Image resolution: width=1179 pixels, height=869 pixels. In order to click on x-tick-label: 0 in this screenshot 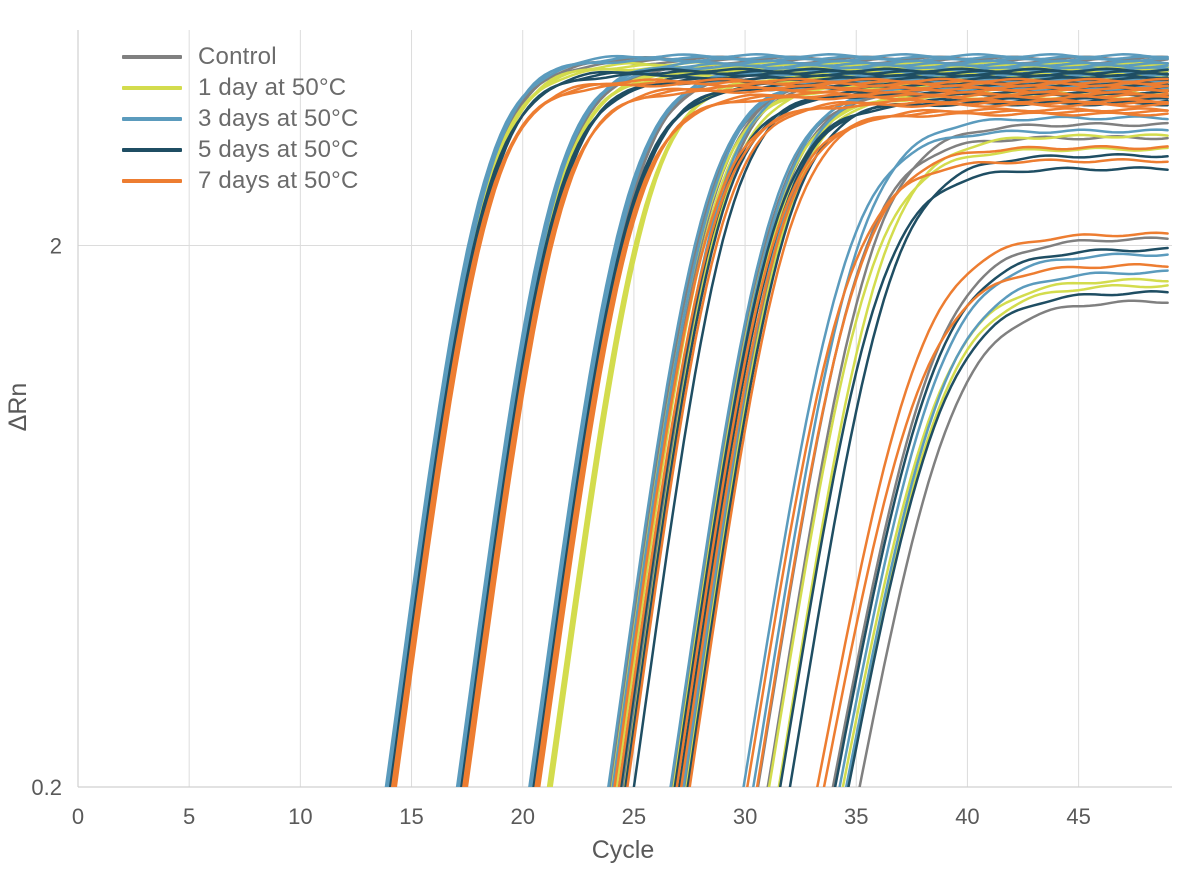, I will do `click(78, 816)`.